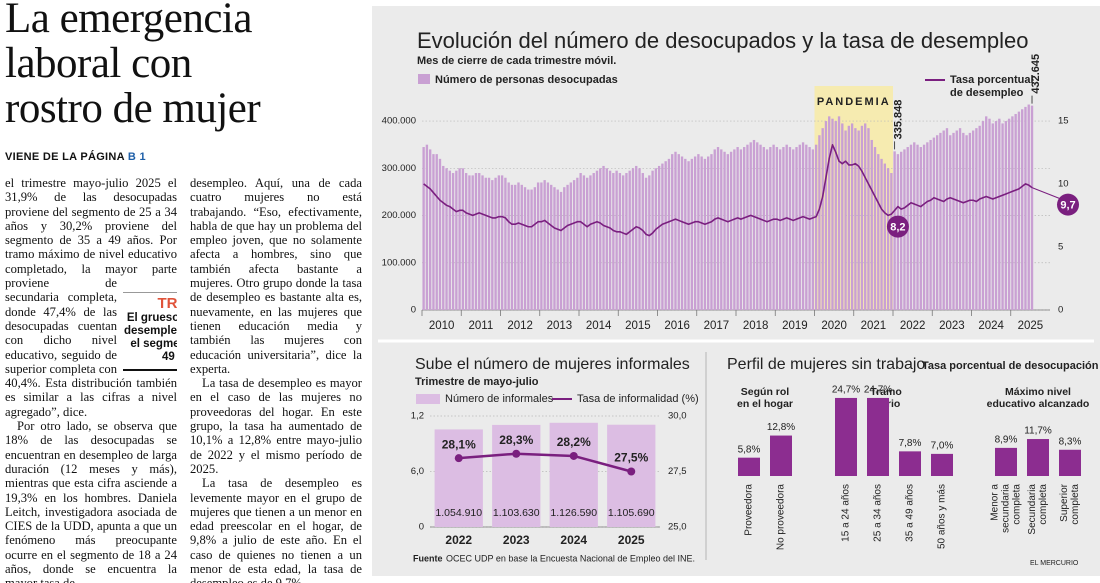 The image size is (1100, 583). What do you see at coordinates (552, 364) in the screenshot?
I see `chart-title: Sube el número de mujeres informales` at bounding box center [552, 364].